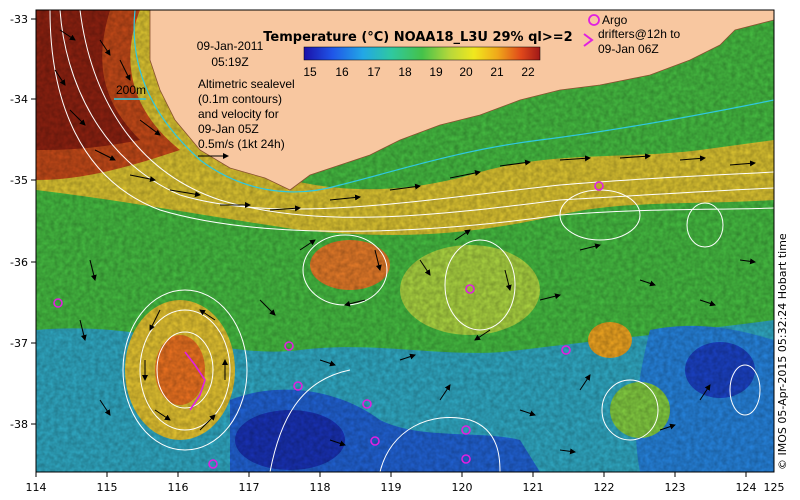 The width and height of the screenshot is (800, 500). Describe the element at coordinates (19, 99) in the screenshot. I see `y-tick-label: -34` at that location.